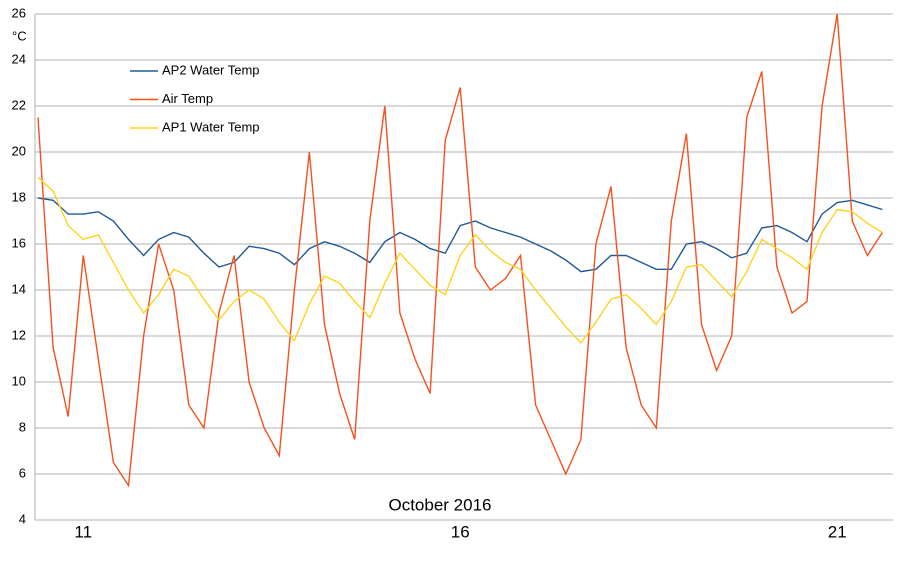  I want to click on y-unit: °C, so click(19, 35).